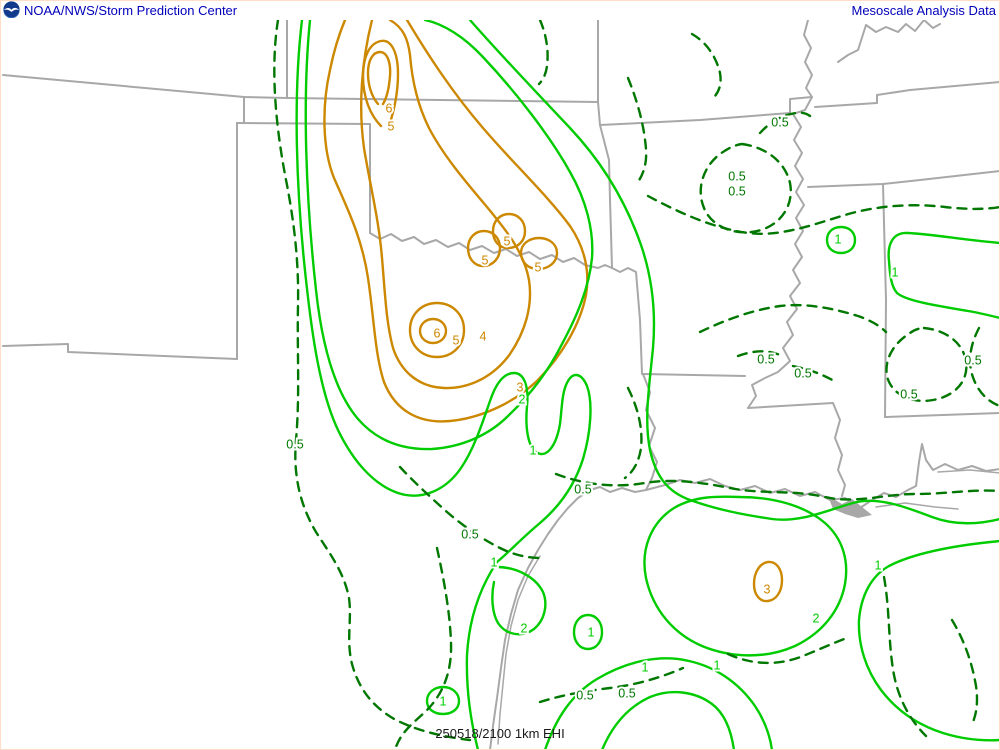  Describe the element at coordinates (131, 10) in the screenshot. I see `page-title: NOAA/NWS/Storm Prediction Center` at that location.